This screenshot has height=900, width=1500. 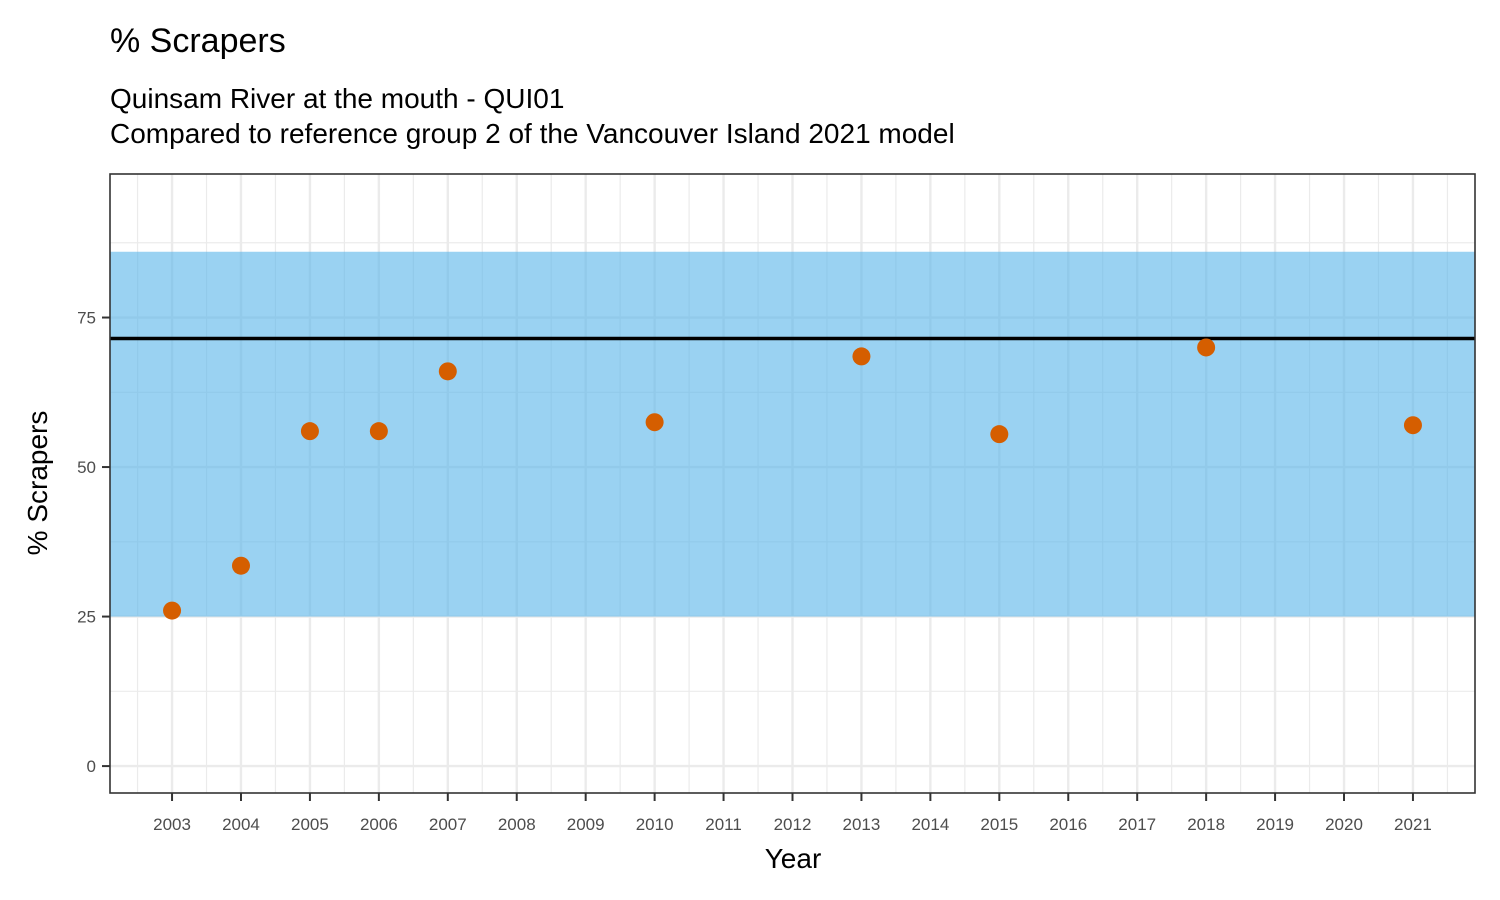 What do you see at coordinates (723, 824) in the screenshot?
I see `x-tick-label: 2011` at bounding box center [723, 824].